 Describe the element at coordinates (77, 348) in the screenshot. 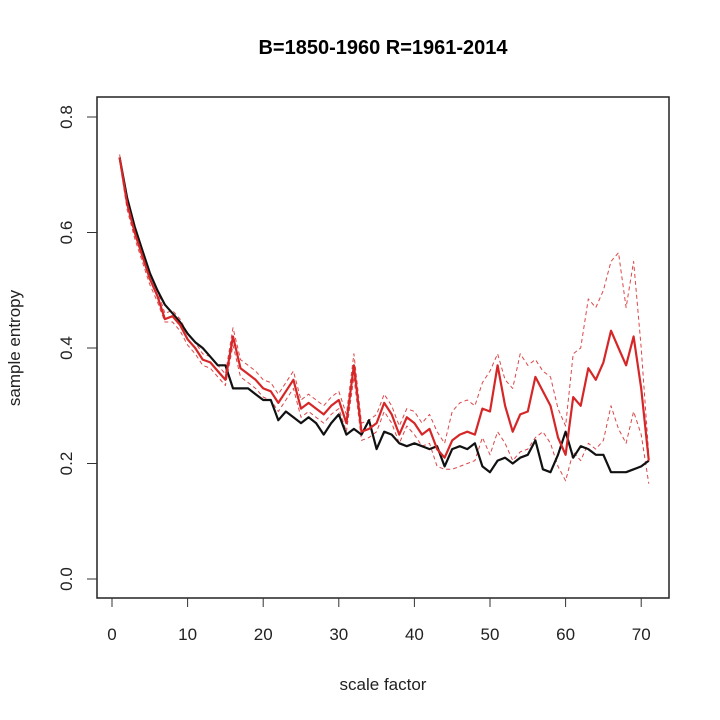

I see `y-axis: 0.0 0.2 0.4 0.6 0.8` at that location.